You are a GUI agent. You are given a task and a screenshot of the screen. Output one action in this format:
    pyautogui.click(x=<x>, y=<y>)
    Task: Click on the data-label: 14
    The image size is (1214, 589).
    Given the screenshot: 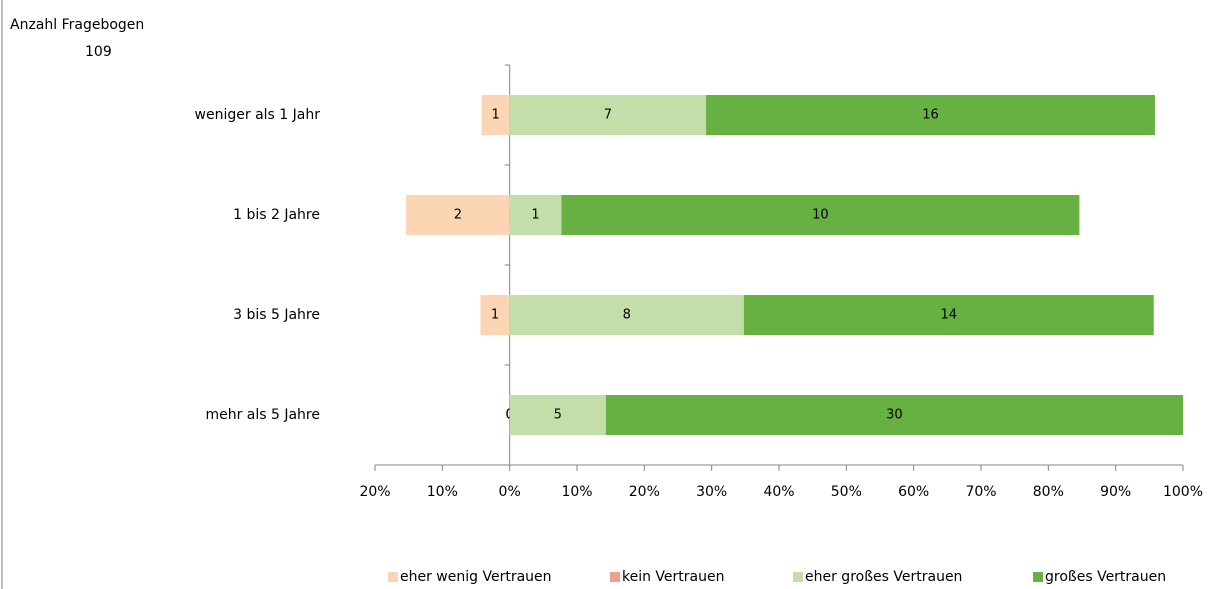 What is the action you would take?
    pyautogui.click(x=949, y=315)
    